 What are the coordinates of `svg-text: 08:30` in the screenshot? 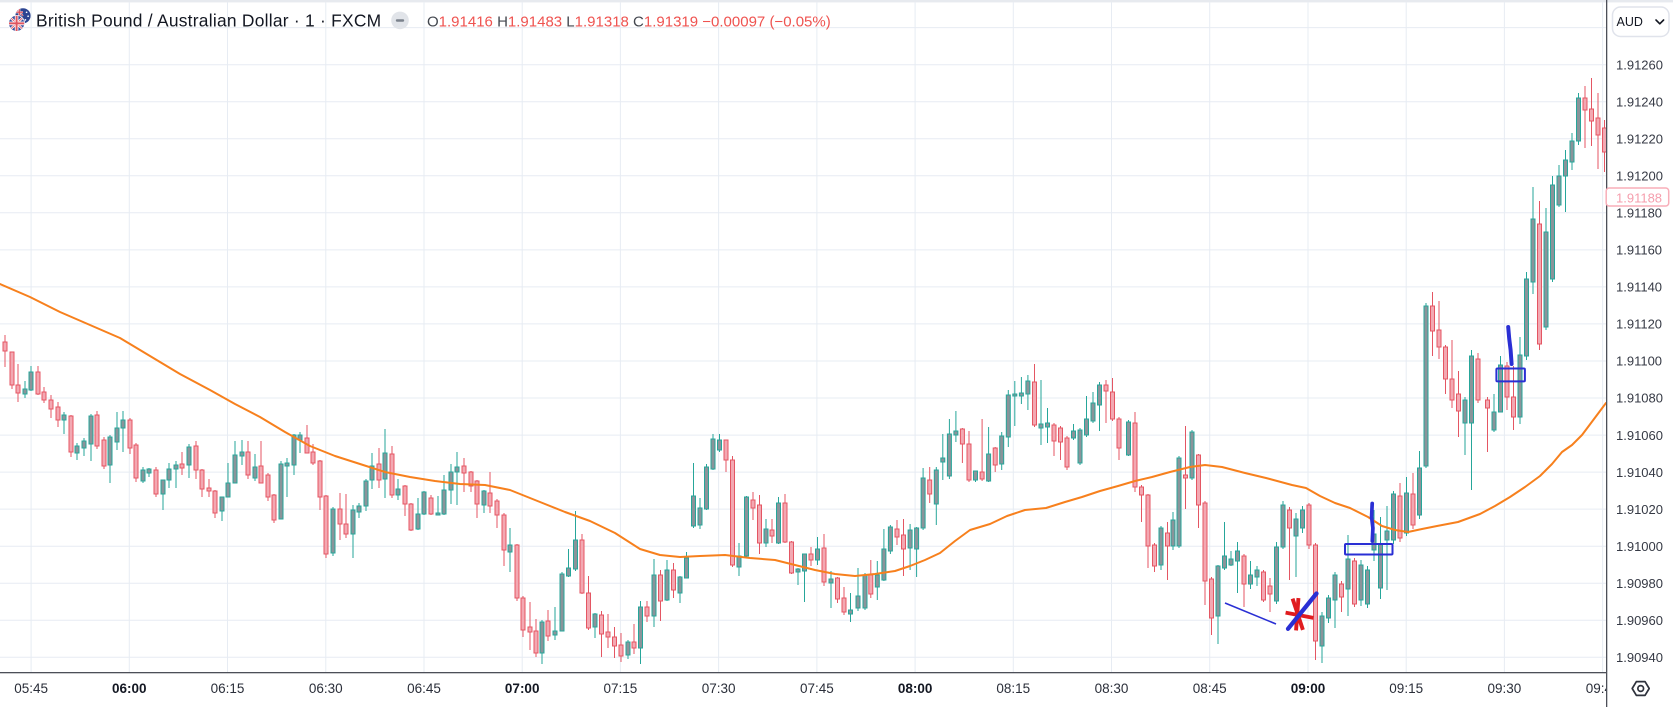 It's located at (1112, 688).